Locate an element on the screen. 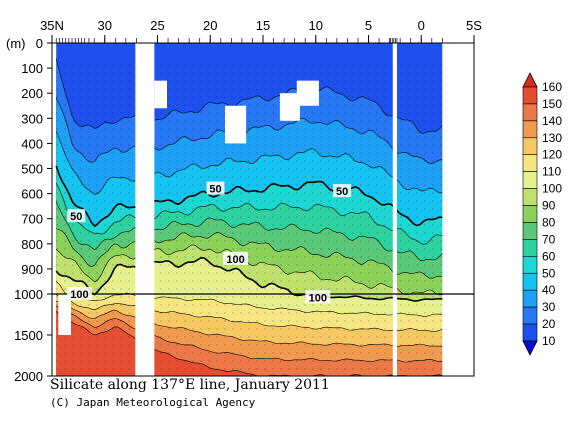 Image resolution: width=570 pixels, height=423 pixels. latitude-axis: 35N 30 25 20 15 10 5 0 5S is located at coordinates (261, 30).